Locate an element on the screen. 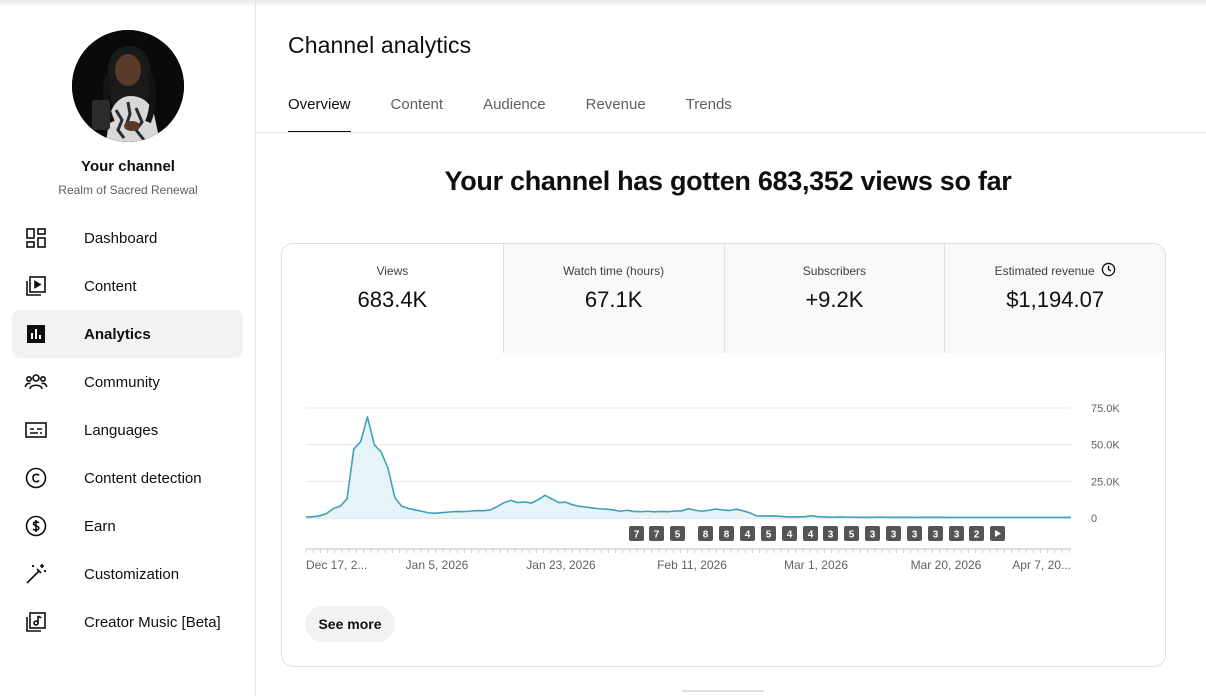  analytics-tabs: Overview Content Audience Revenue Trends is located at coordinates (530, 114).